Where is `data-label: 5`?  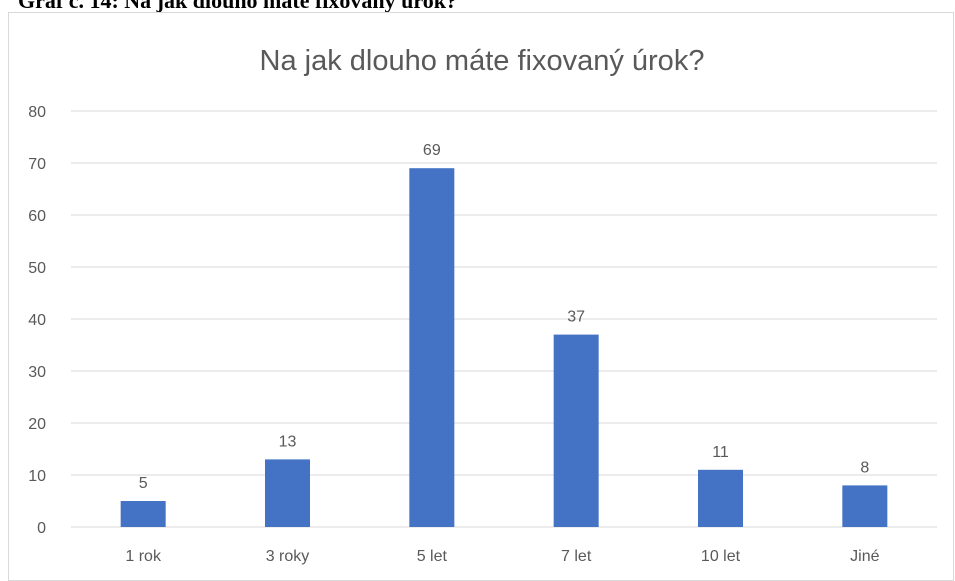 data-label: 5 is located at coordinates (143, 483).